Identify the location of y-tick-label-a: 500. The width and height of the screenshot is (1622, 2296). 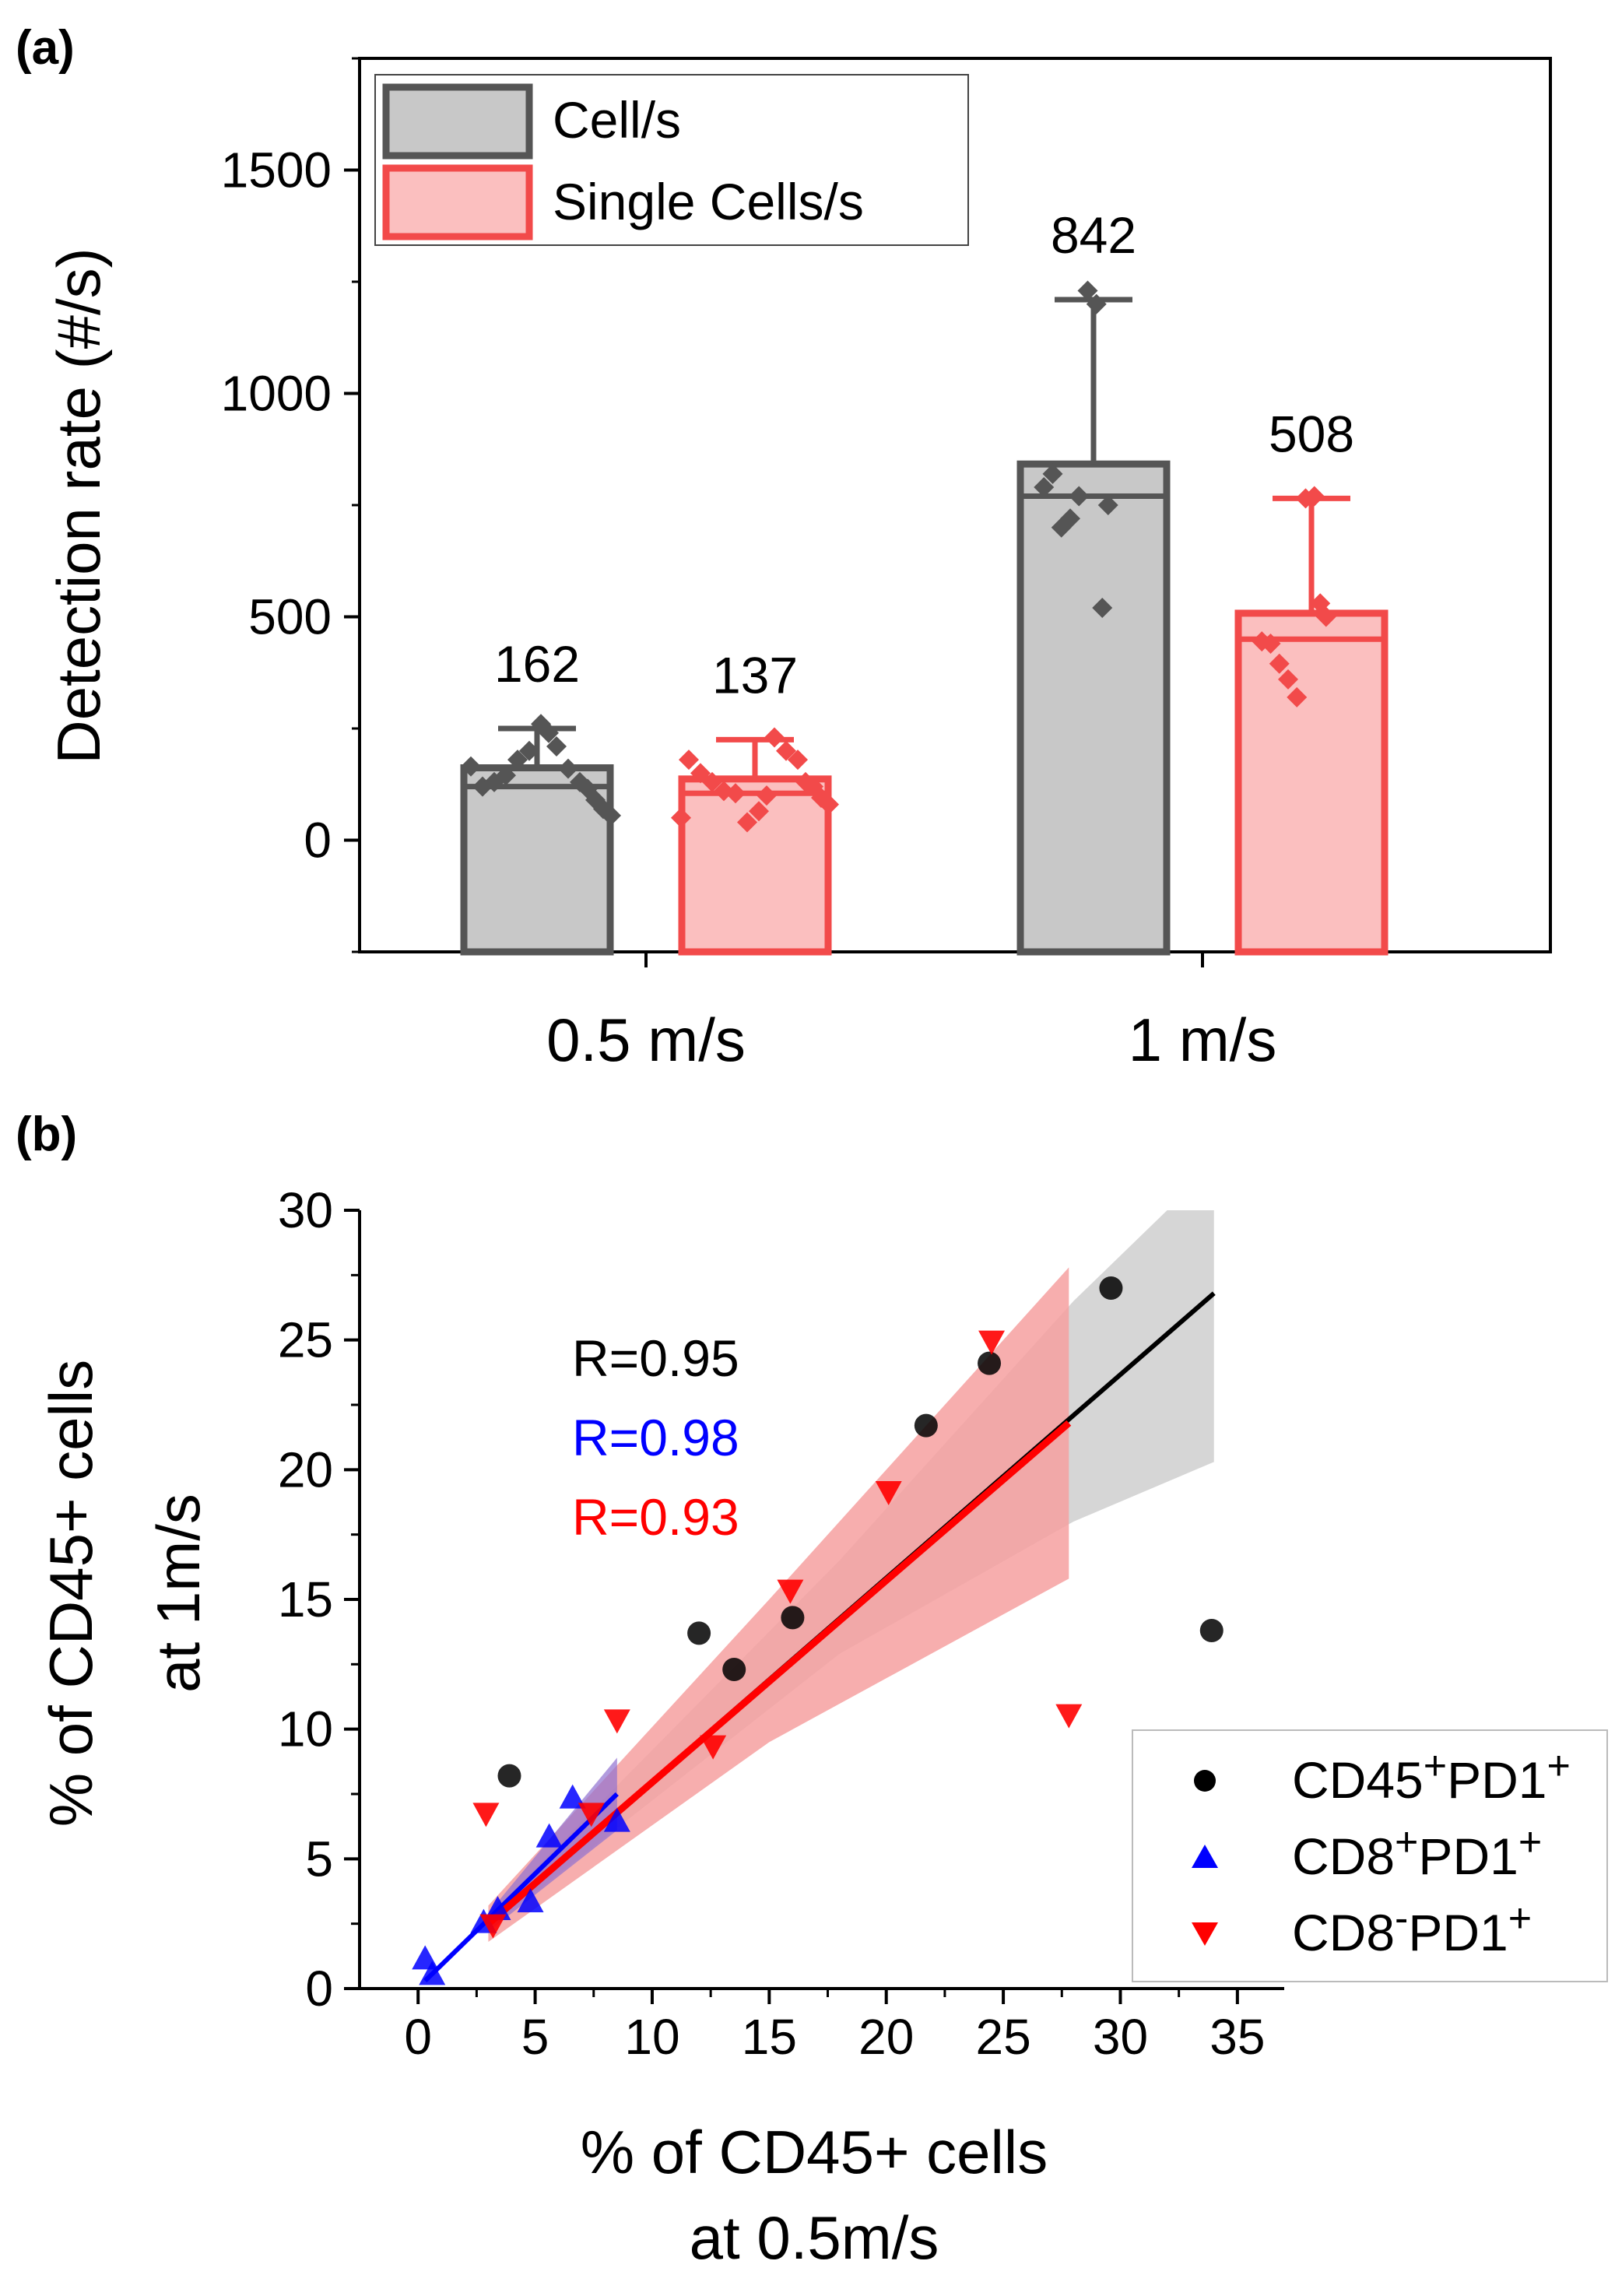
(290, 617).